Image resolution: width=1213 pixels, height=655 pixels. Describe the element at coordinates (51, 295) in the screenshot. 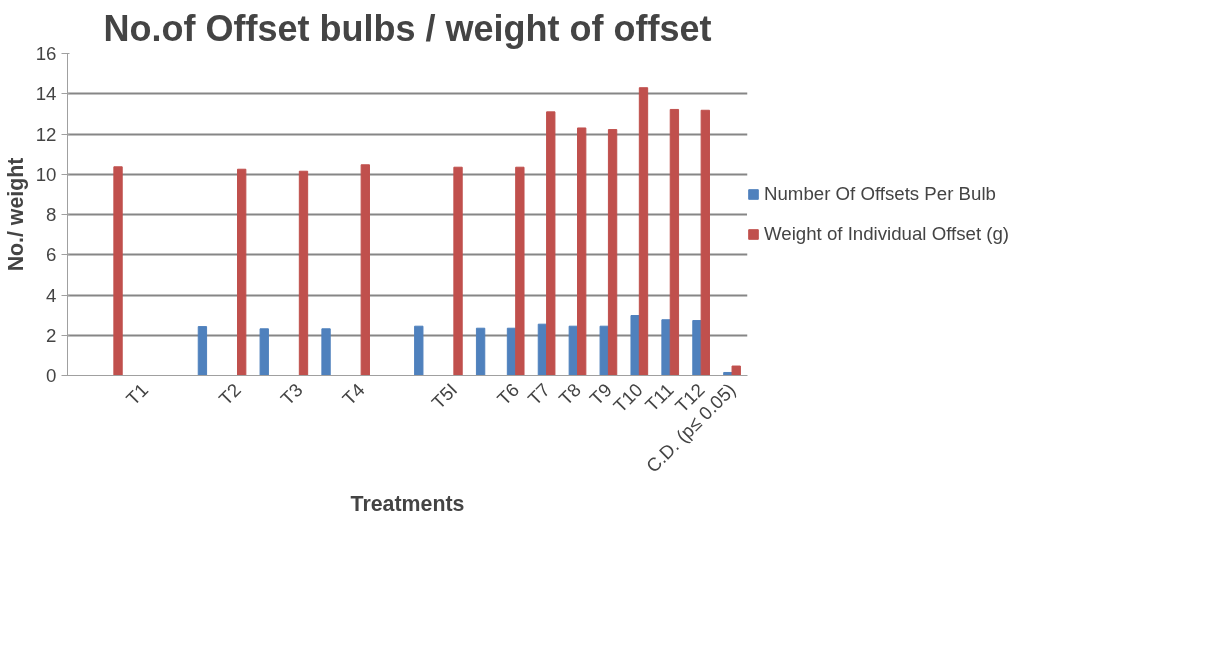

I see `y-tick-label: 4` at that location.